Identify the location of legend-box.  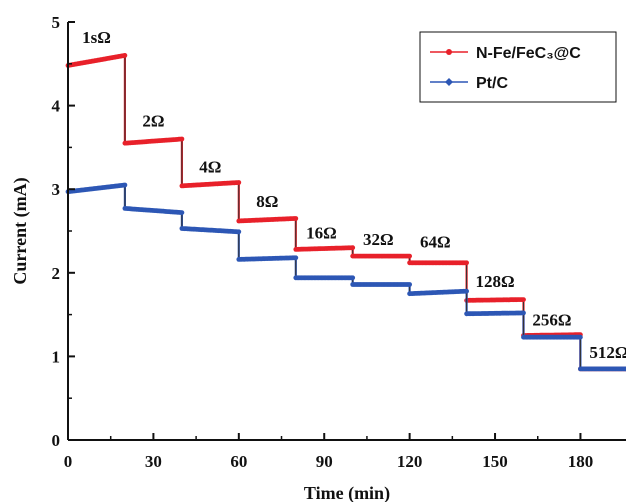
(518, 67).